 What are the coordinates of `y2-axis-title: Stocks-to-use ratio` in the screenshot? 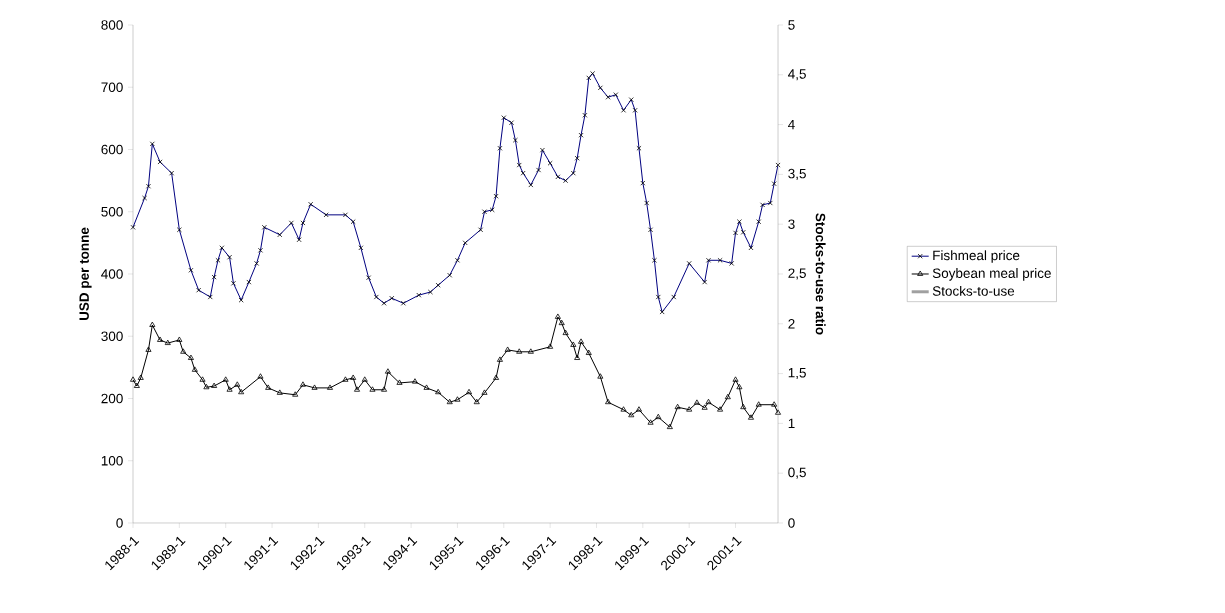 It's located at (820, 274).